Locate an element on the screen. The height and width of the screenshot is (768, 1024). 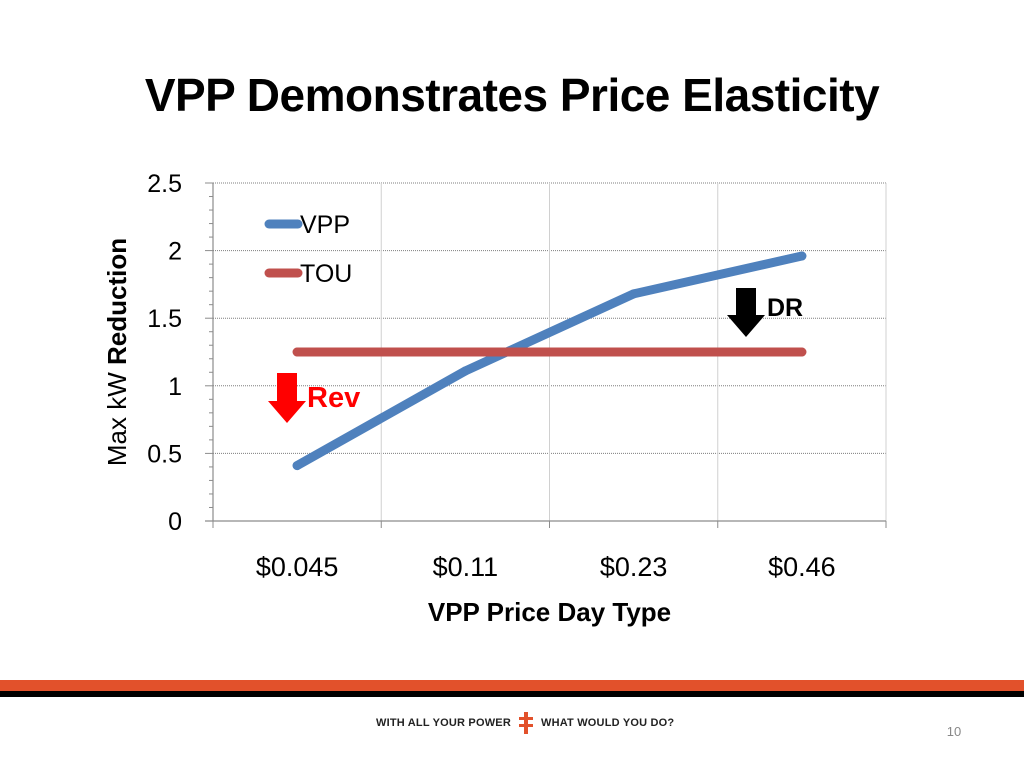
y-tick-label: 0.5 is located at coordinates (164, 454).